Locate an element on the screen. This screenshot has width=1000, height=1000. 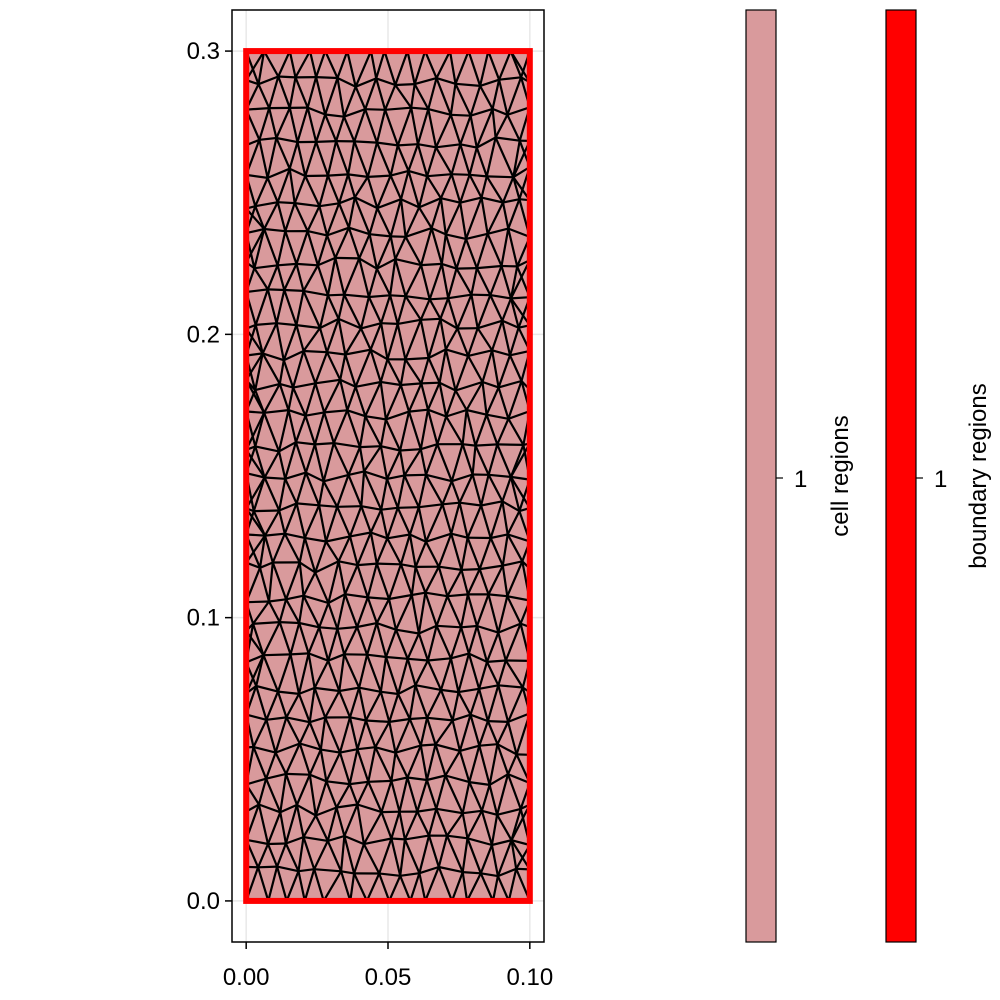
colorbar-boundary-regions: 1 boundary regions is located at coordinates (938, 476).